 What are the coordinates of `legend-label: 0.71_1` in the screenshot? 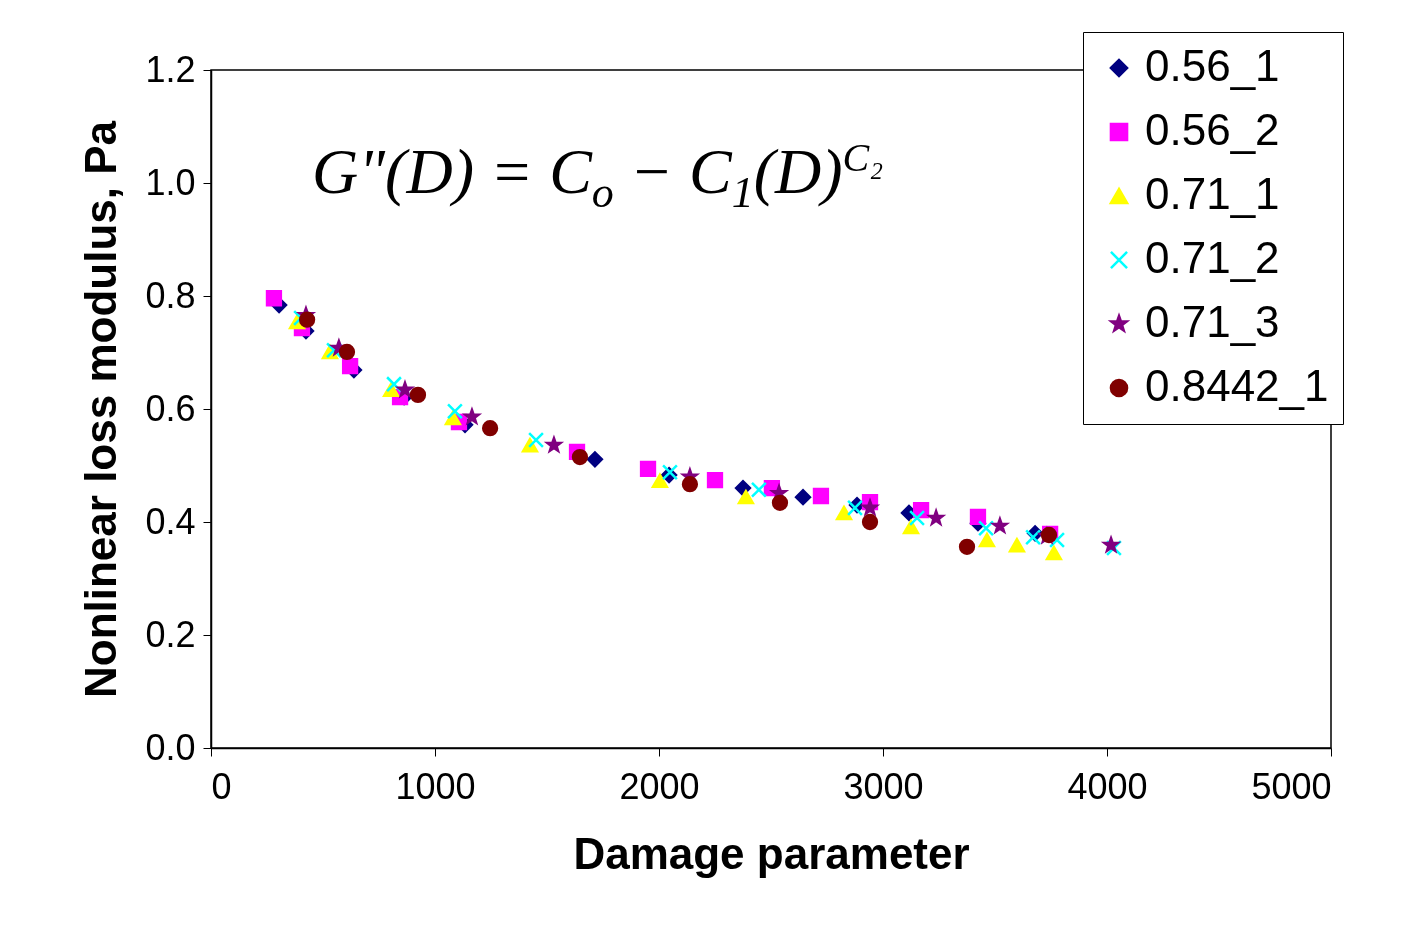 It's located at (1212, 193).